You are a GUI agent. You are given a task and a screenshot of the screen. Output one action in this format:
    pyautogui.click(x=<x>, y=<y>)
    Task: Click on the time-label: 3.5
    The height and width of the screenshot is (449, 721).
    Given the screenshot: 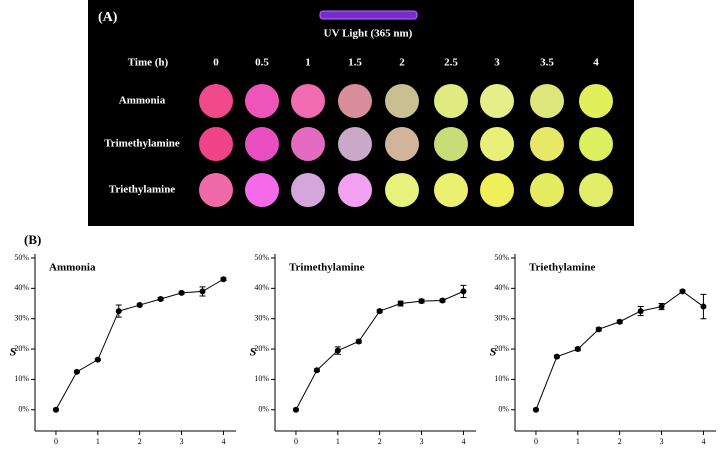 What is the action you would take?
    pyautogui.click(x=547, y=63)
    